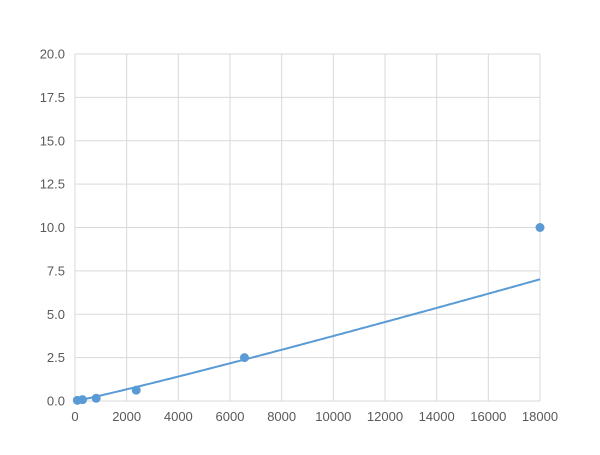 The width and height of the screenshot is (600, 455). Describe the element at coordinates (333, 416) in the screenshot. I see `x-tick-label: 10000` at that location.